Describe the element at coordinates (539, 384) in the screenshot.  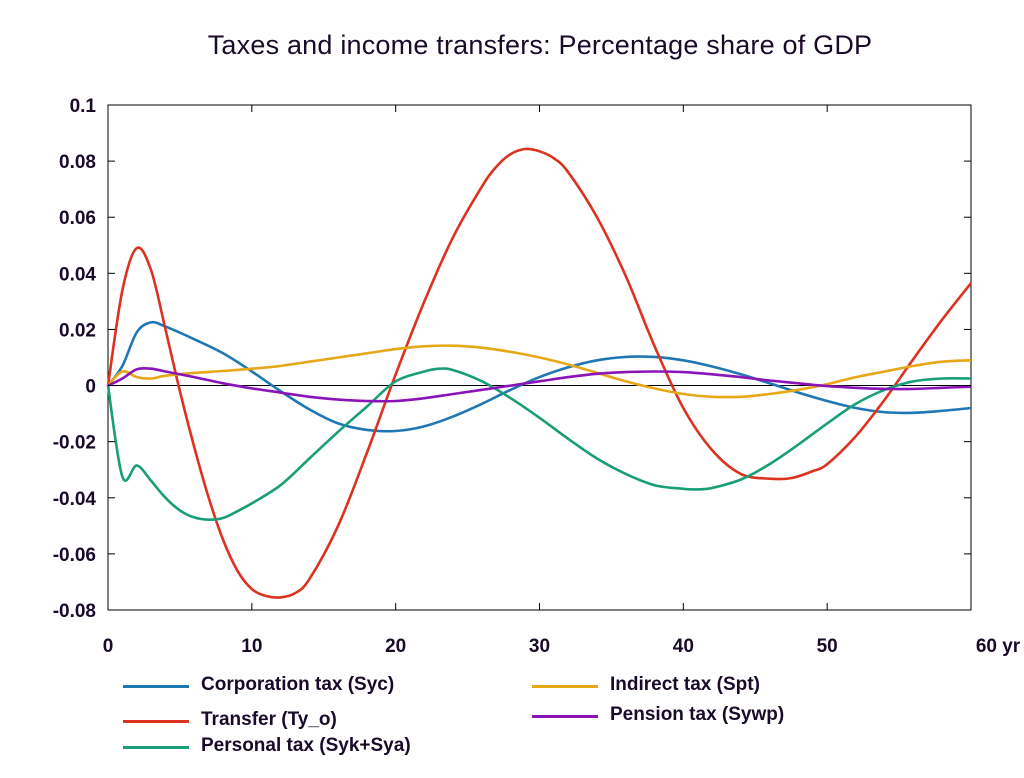
I see `series-line-pension-tax` at that location.